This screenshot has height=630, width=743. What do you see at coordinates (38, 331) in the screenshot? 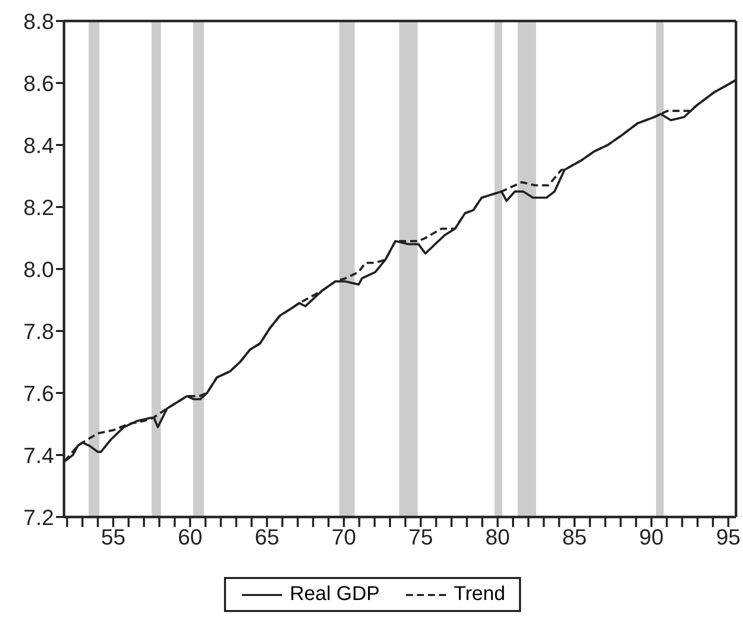
I see `y-tick-label: 7.8` at bounding box center [38, 331].